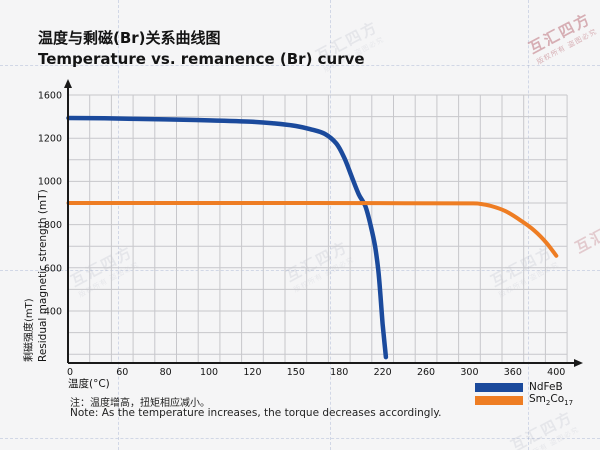  I want to click on x-tick-label: 300, so click(469, 372).